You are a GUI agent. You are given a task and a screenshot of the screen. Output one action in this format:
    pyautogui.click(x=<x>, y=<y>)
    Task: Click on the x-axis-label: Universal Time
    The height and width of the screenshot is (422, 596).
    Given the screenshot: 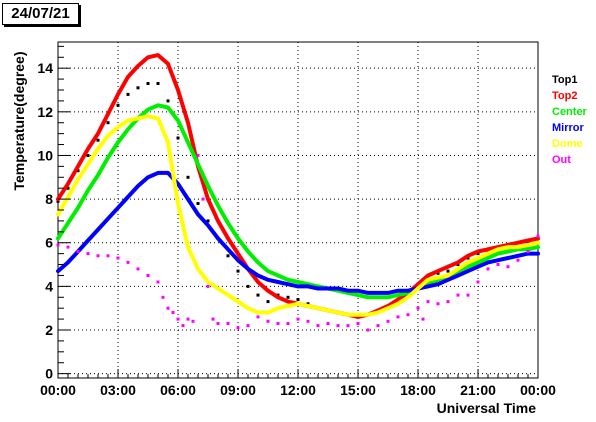 What is the action you would take?
    pyautogui.click(x=487, y=408)
    